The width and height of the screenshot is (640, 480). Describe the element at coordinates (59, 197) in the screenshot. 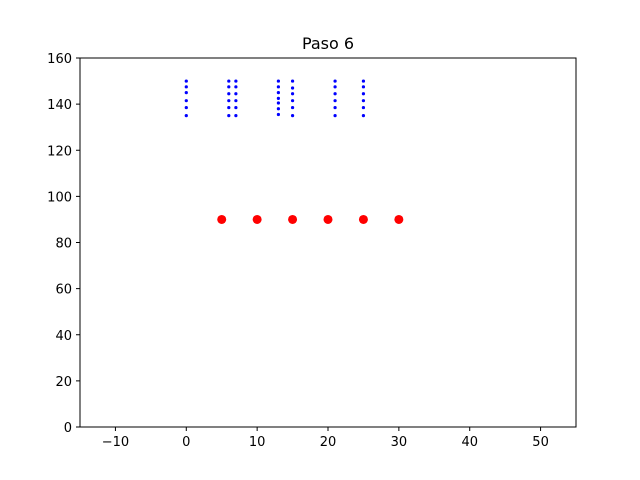

I see `y-tick-label: 100` at that location.